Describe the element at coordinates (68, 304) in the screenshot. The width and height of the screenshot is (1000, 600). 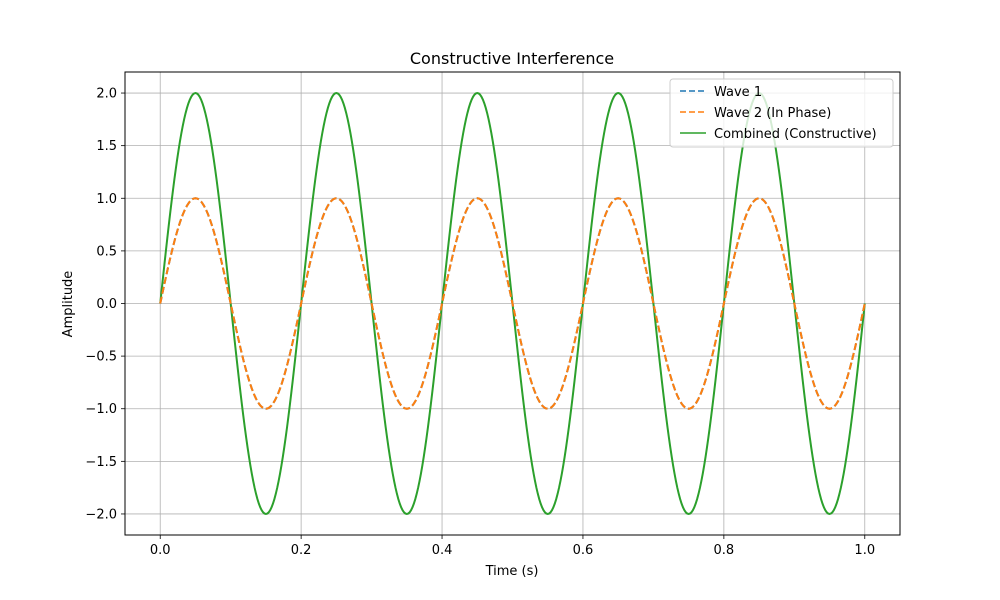
I see `y-axis-label: Amplitude` at that location.